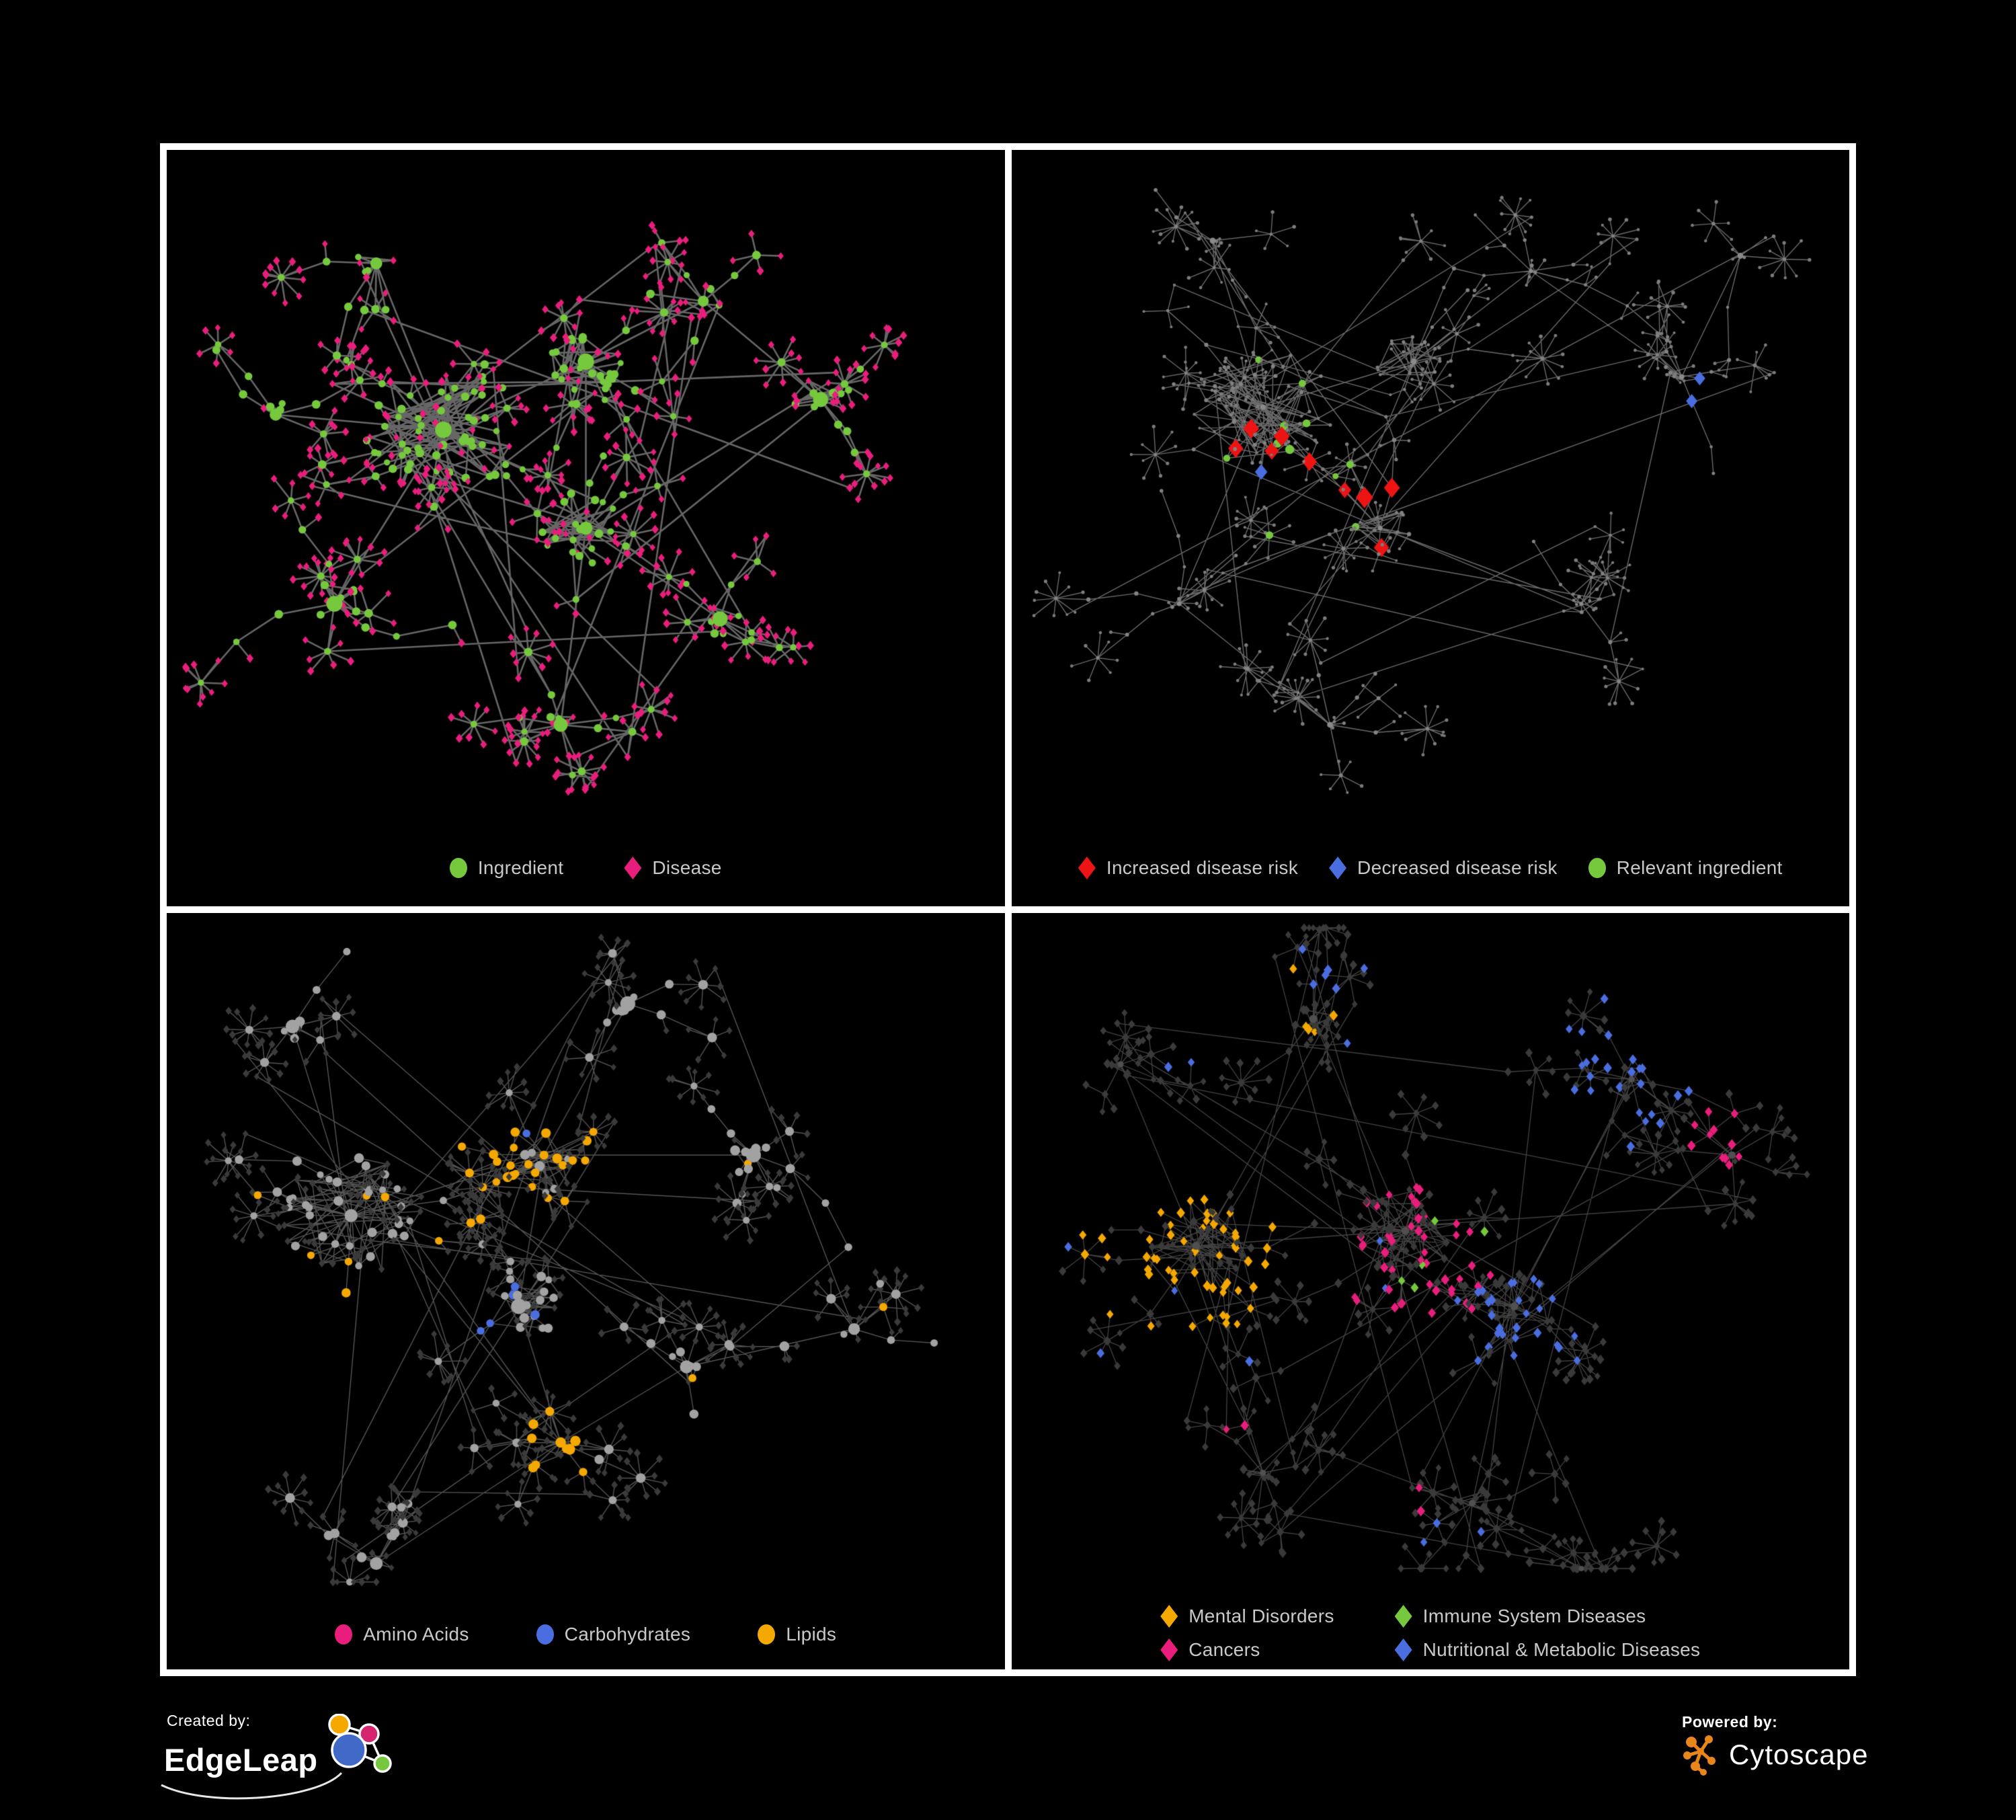 The width and height of the screenshot is (2016, 1820). I want to click on cytoscape-credit: Powered by:, so click(1775, 1744).